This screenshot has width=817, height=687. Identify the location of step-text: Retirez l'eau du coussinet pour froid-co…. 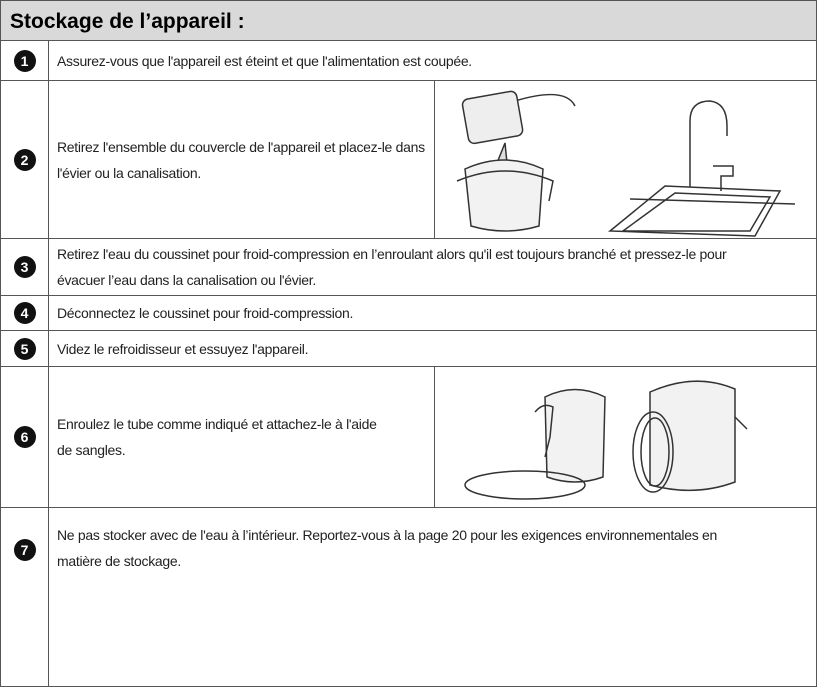
(432, 267).